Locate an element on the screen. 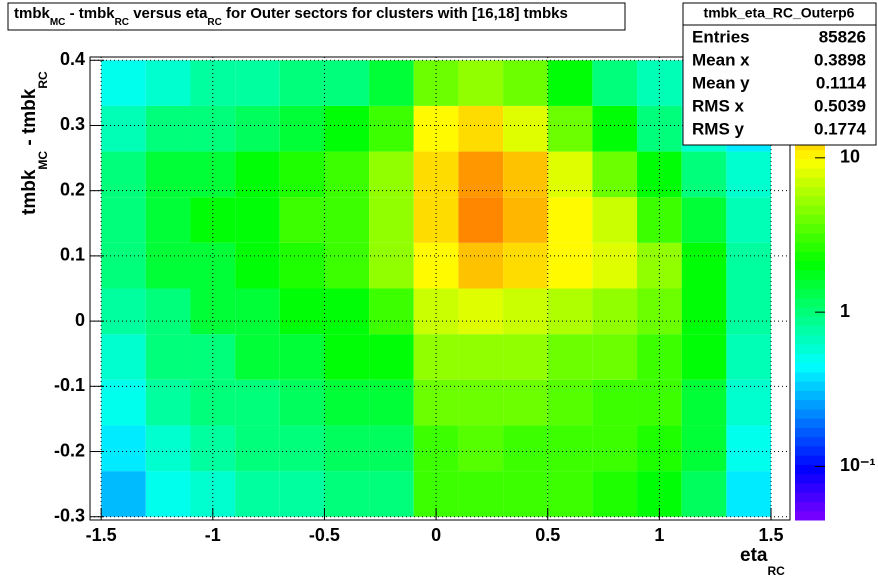  stats-label: RMS x is located at coordinates (718, 105).